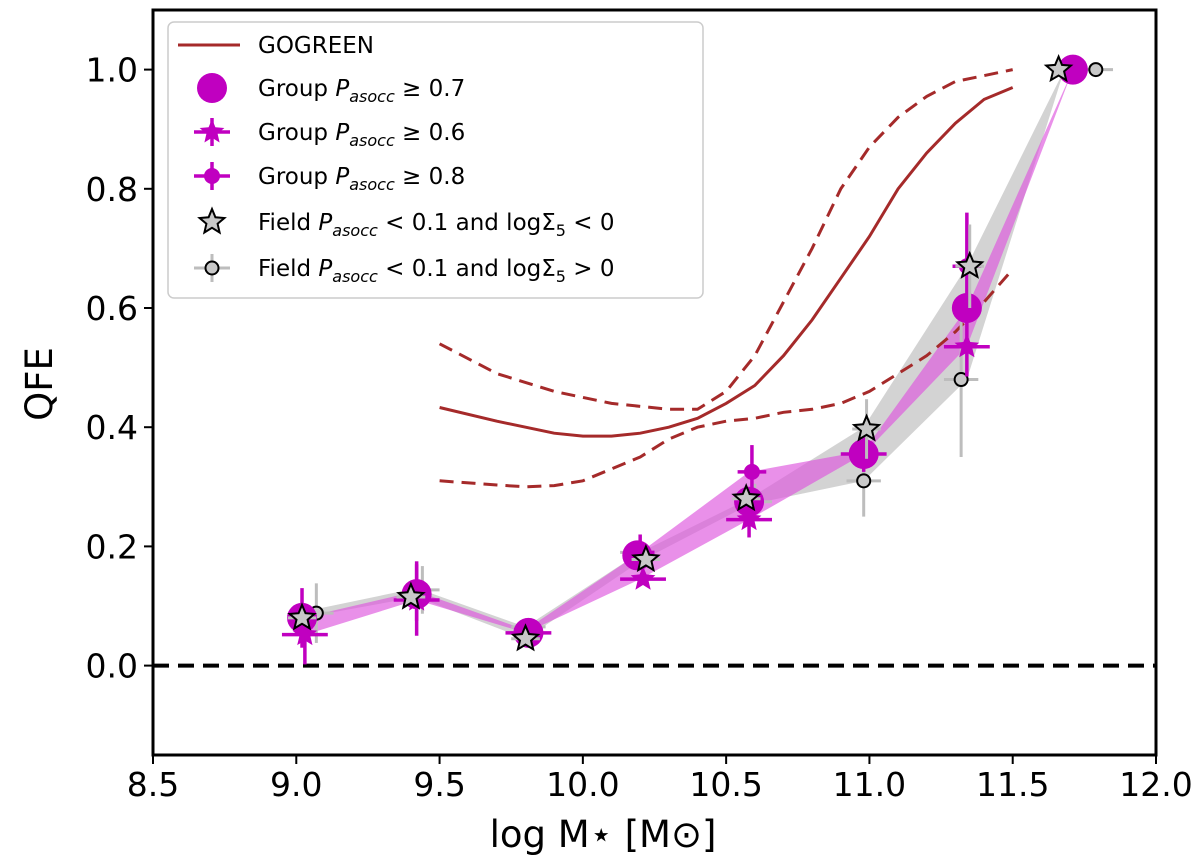  I want to click on gogreen-lower-dashed, so click(726, 378).